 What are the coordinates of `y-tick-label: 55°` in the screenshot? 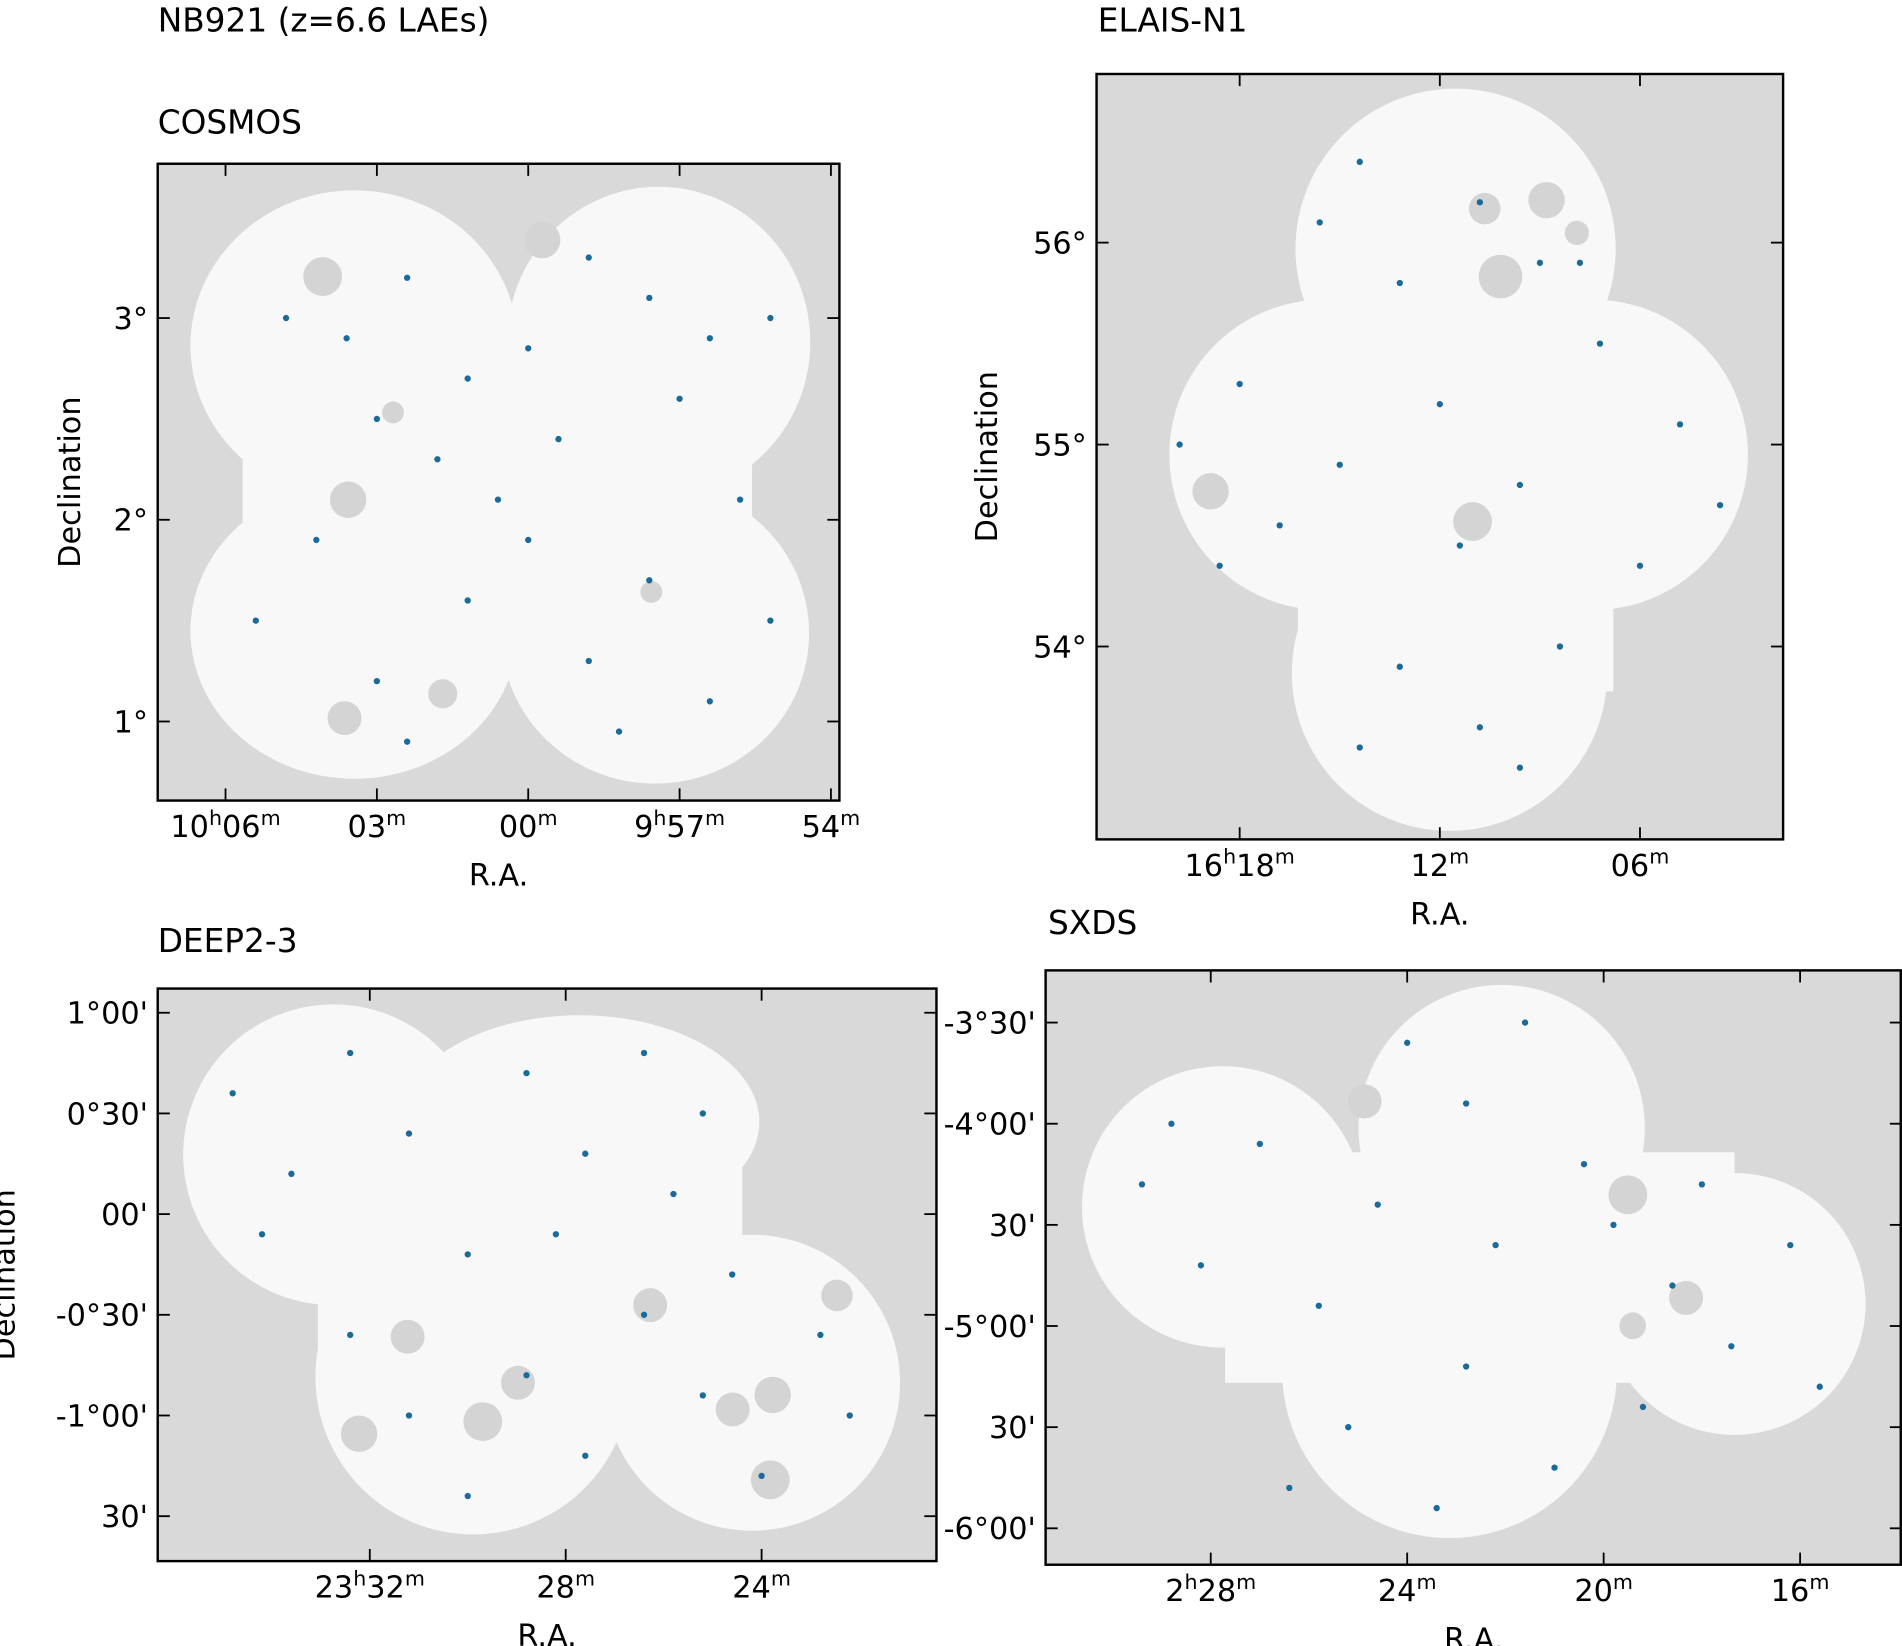 It's located at (1060, 445).